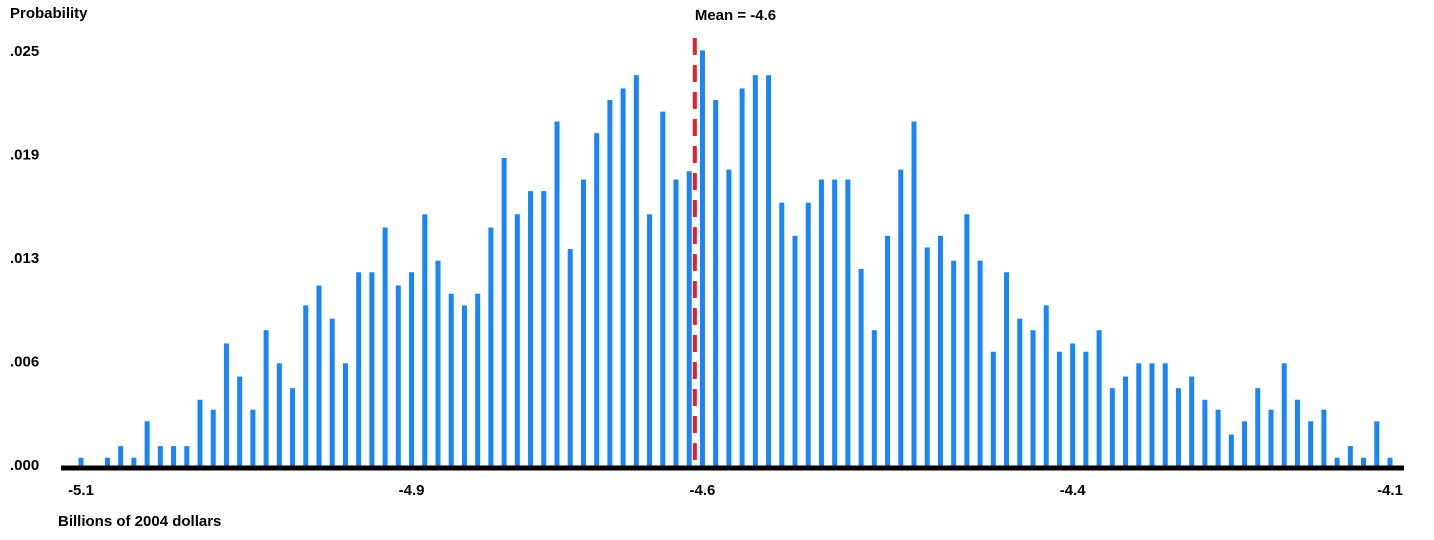  I want to click on y-tick-label: .013, so click(24, 258).